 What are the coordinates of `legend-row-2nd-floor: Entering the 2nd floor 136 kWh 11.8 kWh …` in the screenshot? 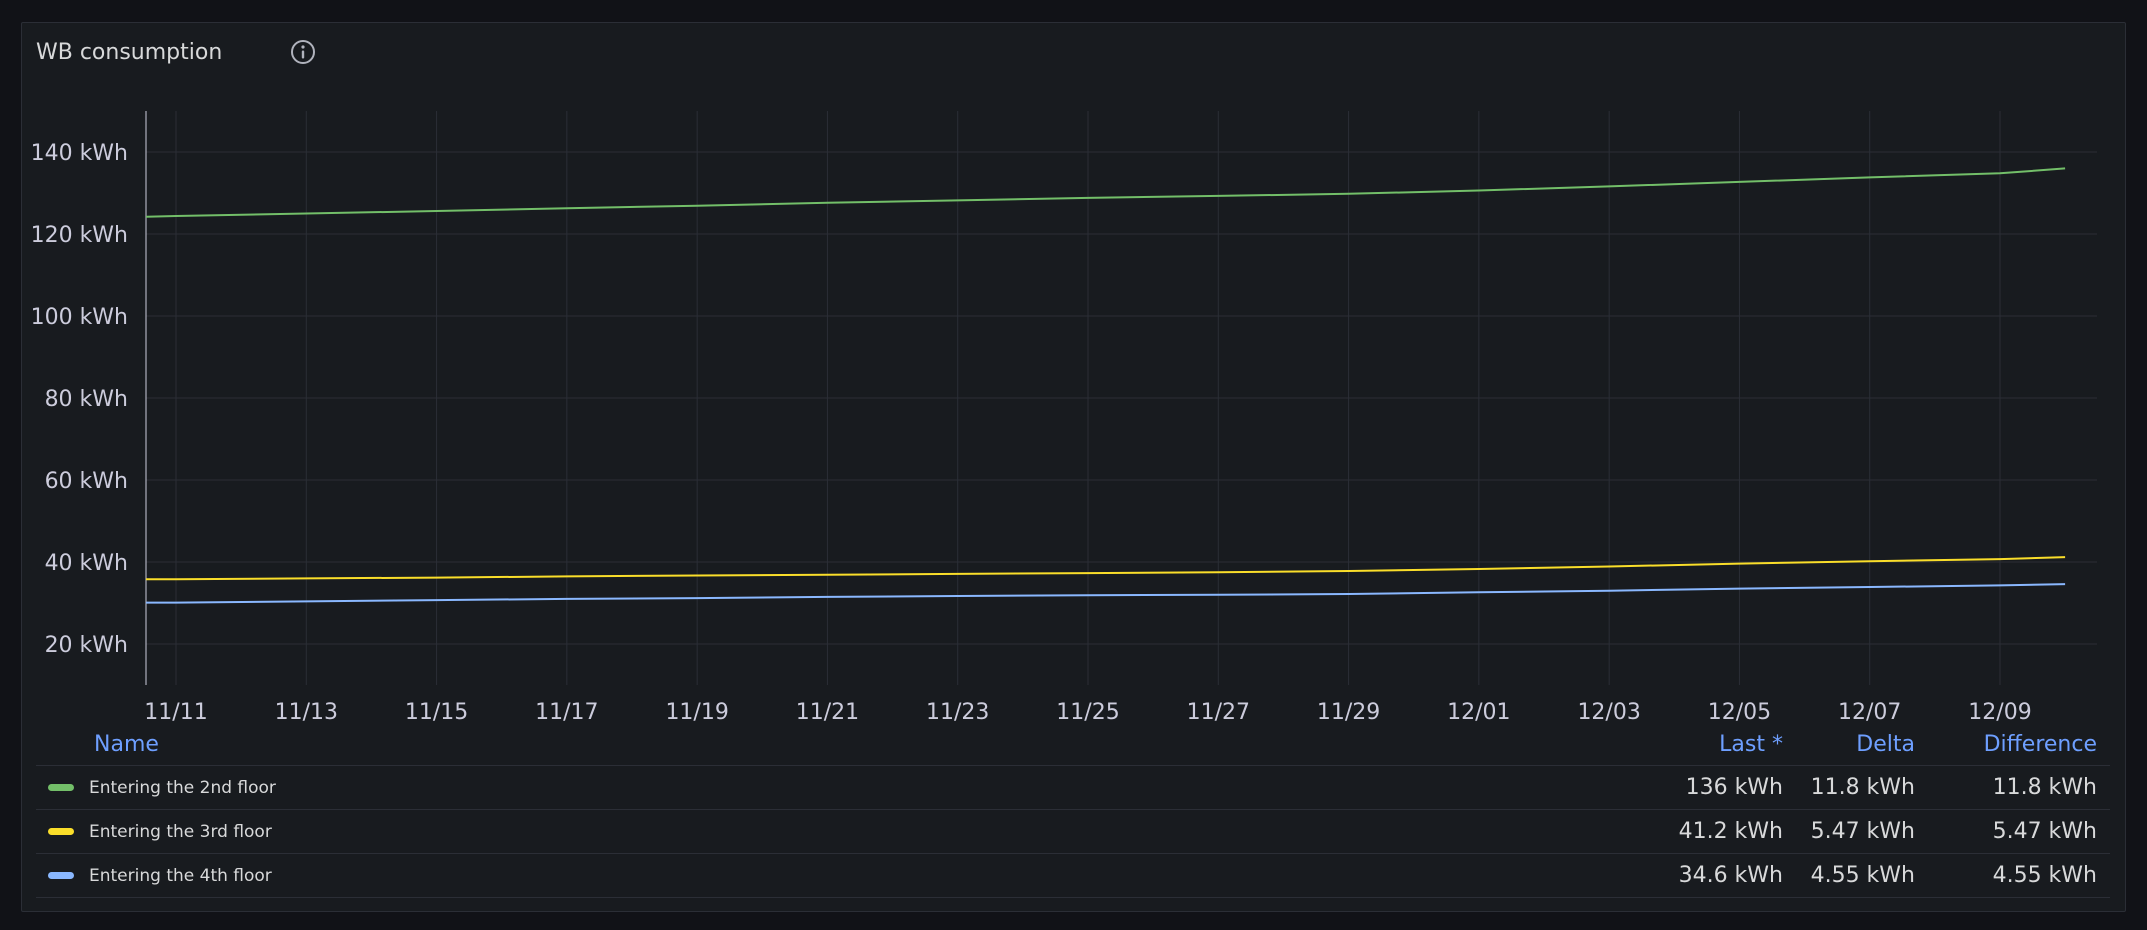 It's located at (1073, 788).